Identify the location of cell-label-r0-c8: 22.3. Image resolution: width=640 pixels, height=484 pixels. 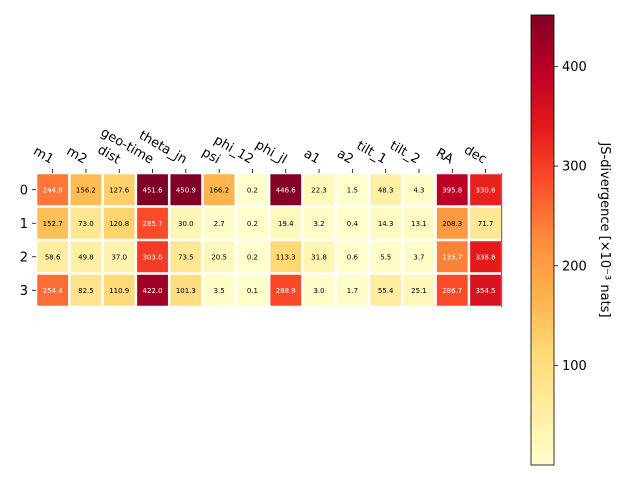
(319, 190).